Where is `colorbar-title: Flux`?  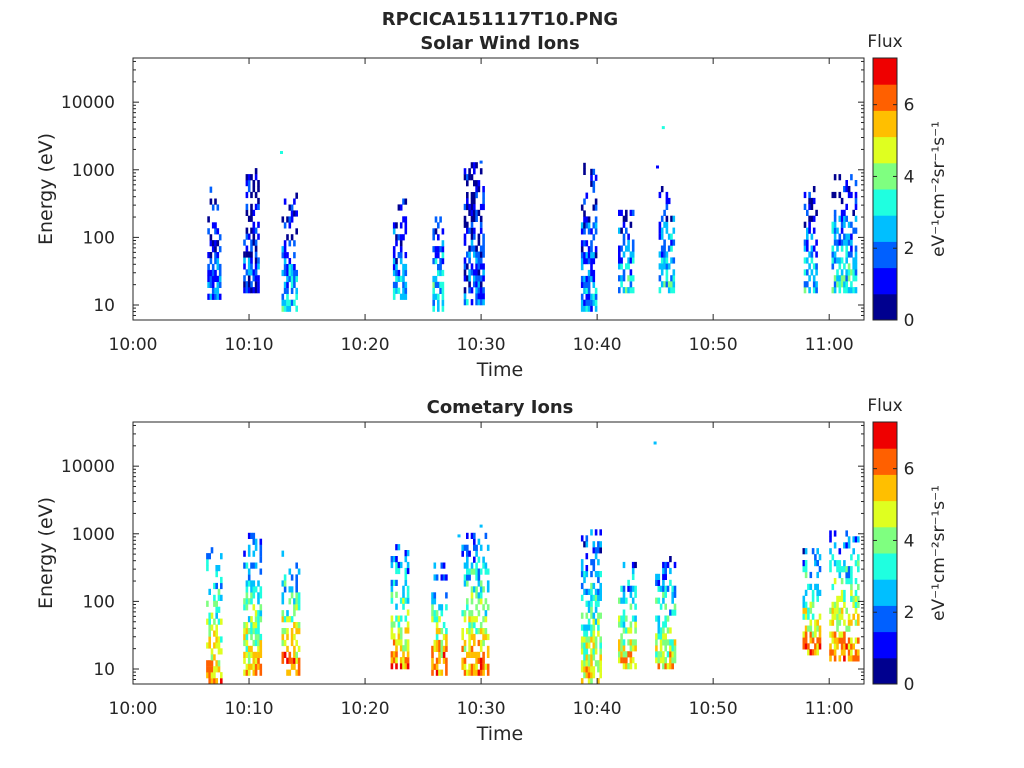 colorbar-title: Flux is located at coordinates (884, 406).